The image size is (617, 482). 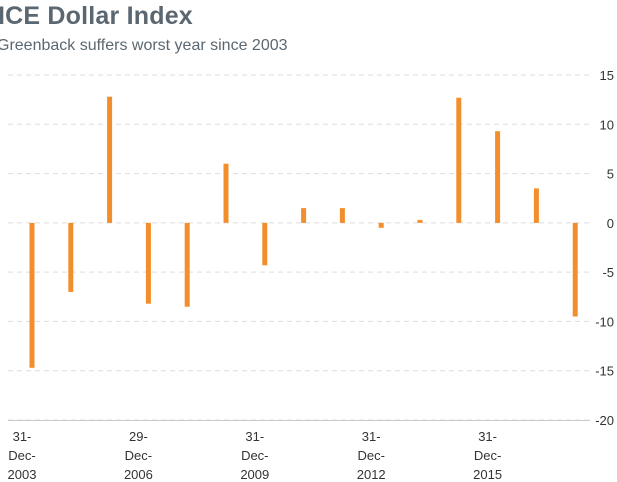 I want to click on bar-2015, so click(x=498, y=177).